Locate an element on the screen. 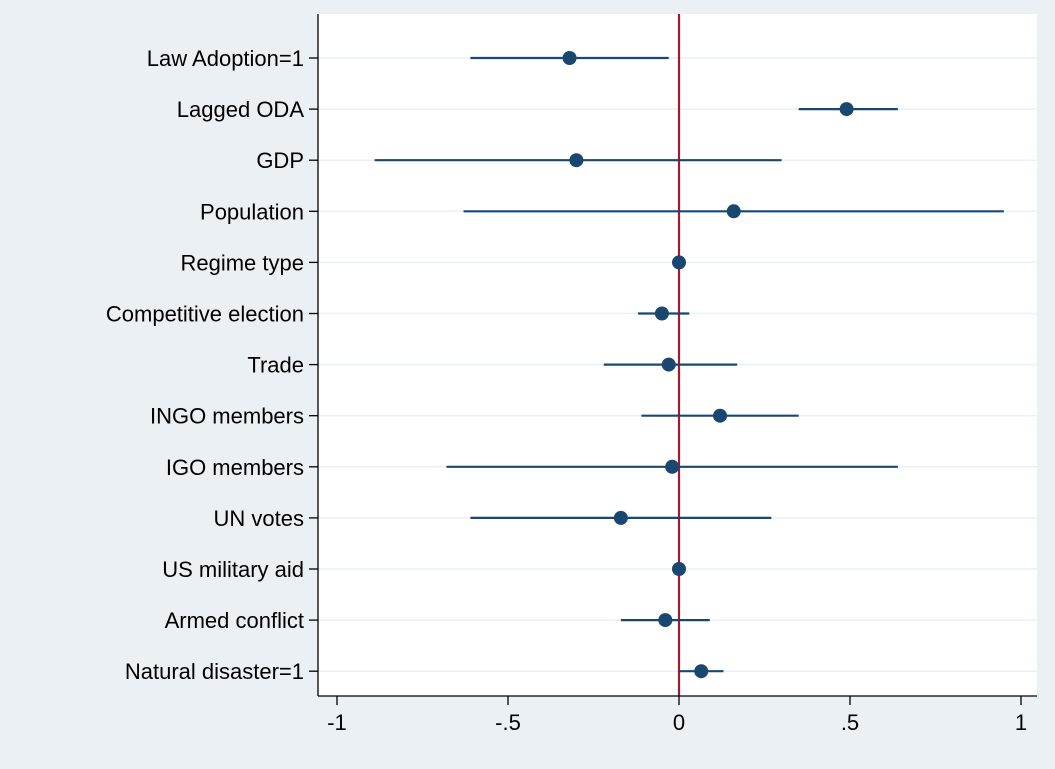  y-tick-label: UN votes is located at coordinates (259, 518).